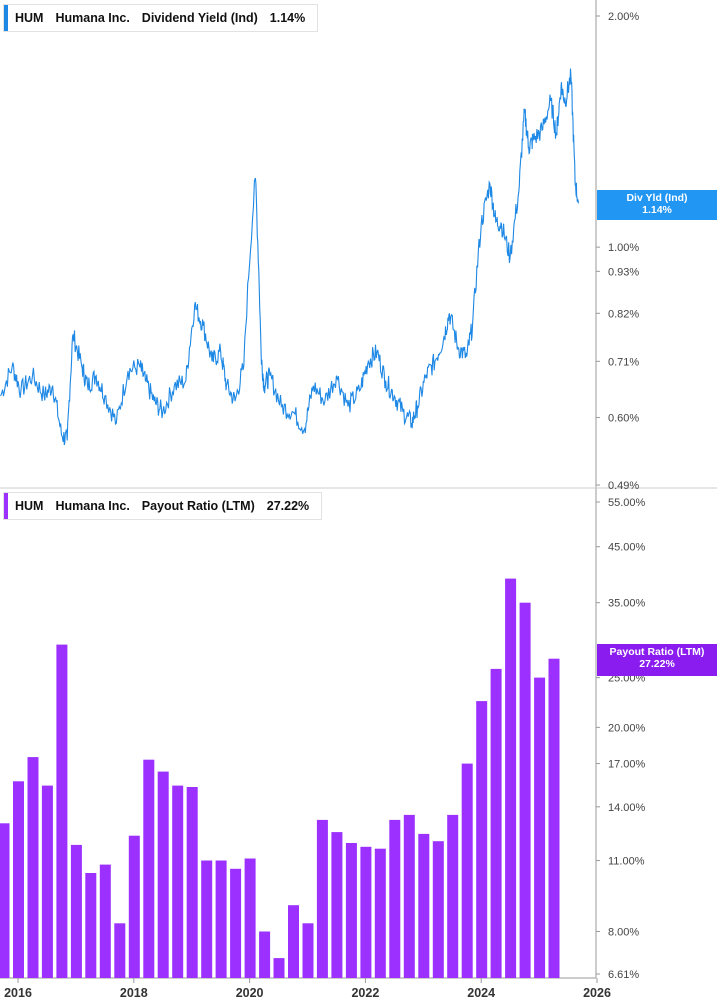 Image resolution: width=717 pixels, height=1005 pixels. Describe the element at coordinates (623, 272) in the screenshot. I see `y-tick-label: 0.93%` at that location.